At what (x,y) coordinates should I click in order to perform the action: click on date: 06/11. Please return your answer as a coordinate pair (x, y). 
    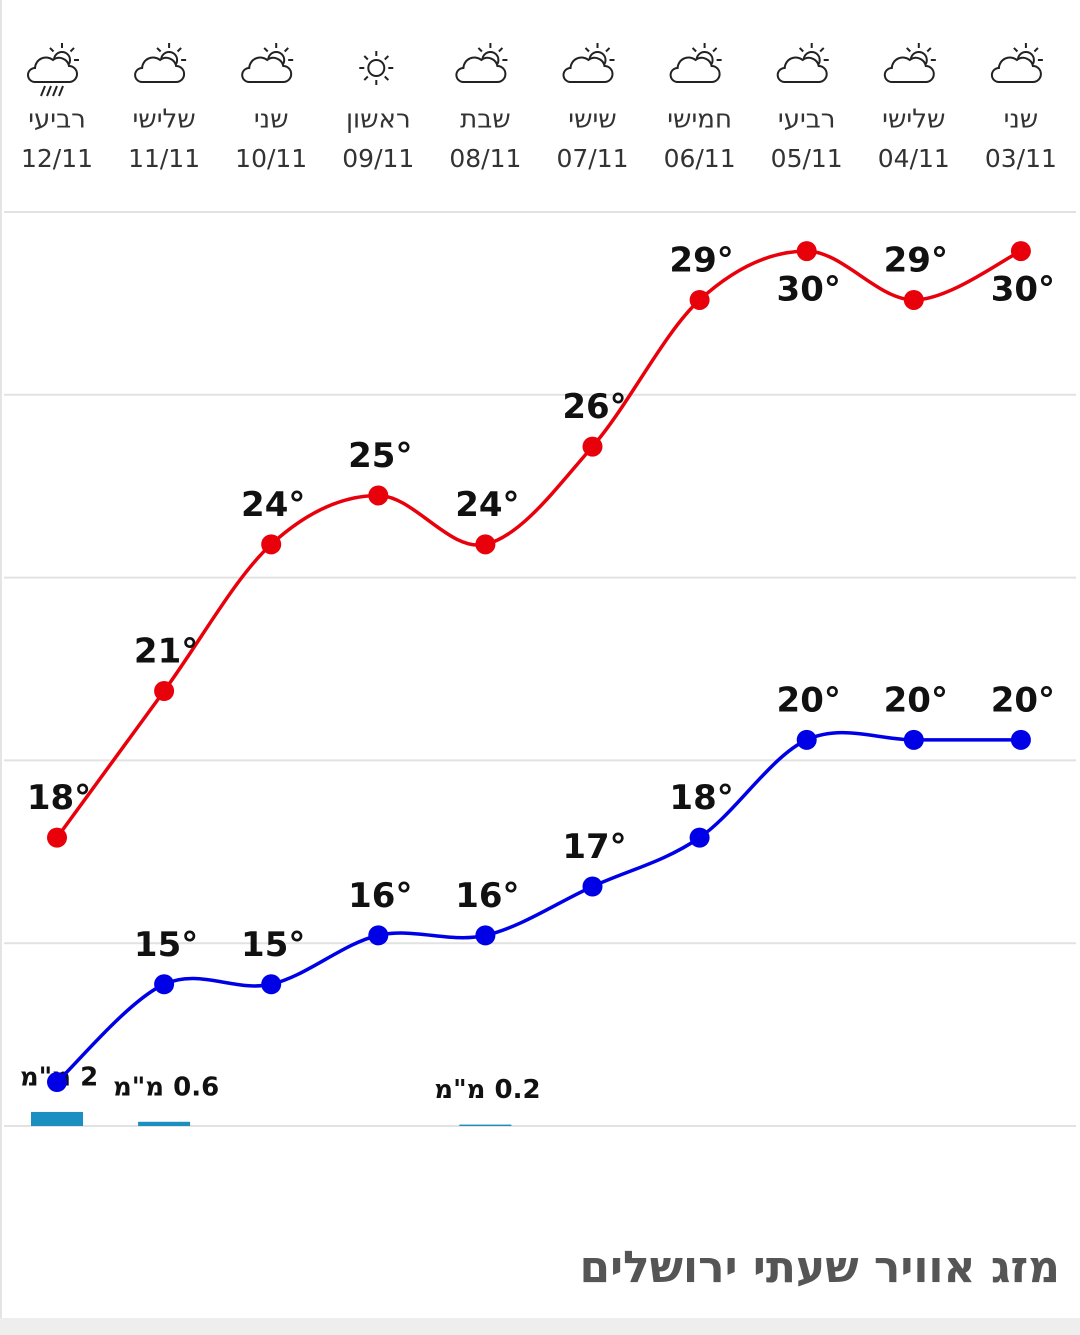
    Looking at the image, I should click on (700, 158).